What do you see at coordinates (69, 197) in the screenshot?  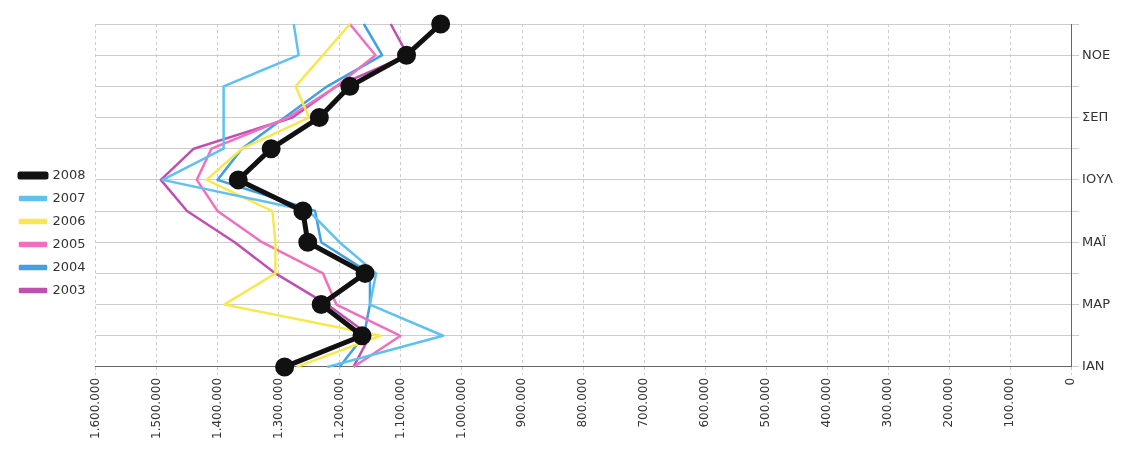 I see `legend-label: 2007` at bounding box center [69, 197].